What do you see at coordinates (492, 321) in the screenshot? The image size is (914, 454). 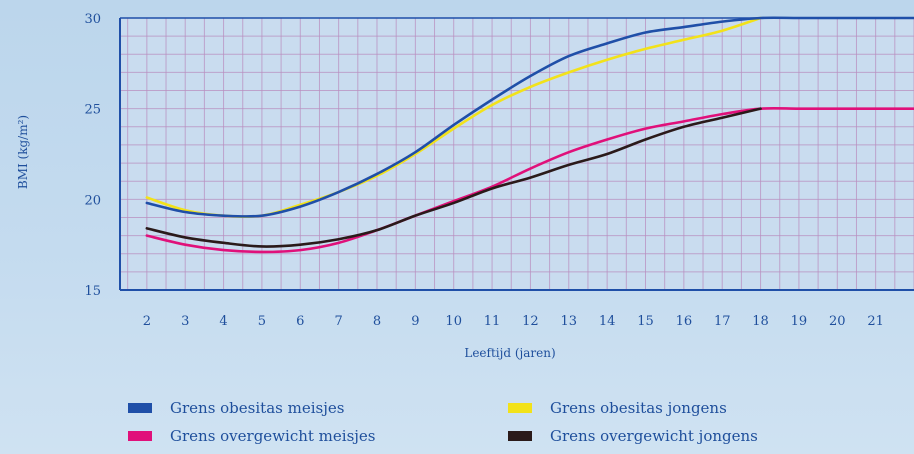 I see `x-tick-label: 11` at bounding box center [492, 321].